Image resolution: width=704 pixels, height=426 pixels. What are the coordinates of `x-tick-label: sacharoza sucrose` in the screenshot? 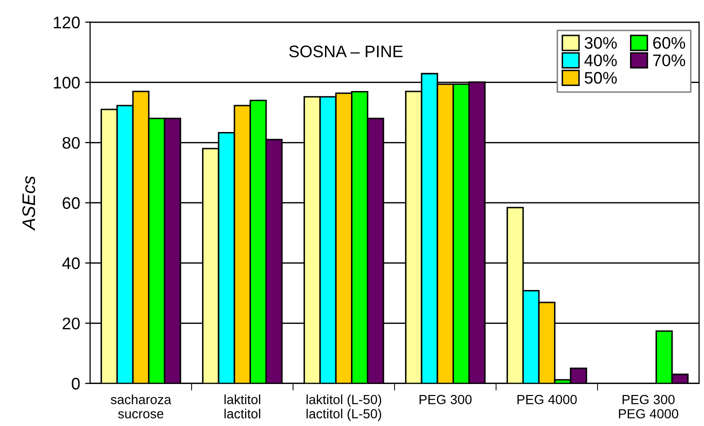 It's located at (141, 406).